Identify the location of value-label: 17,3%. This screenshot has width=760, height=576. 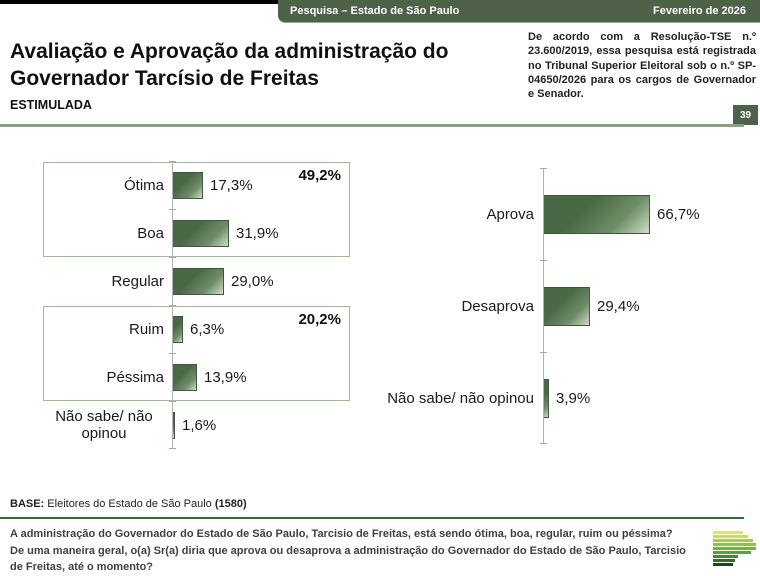
(231, 185).